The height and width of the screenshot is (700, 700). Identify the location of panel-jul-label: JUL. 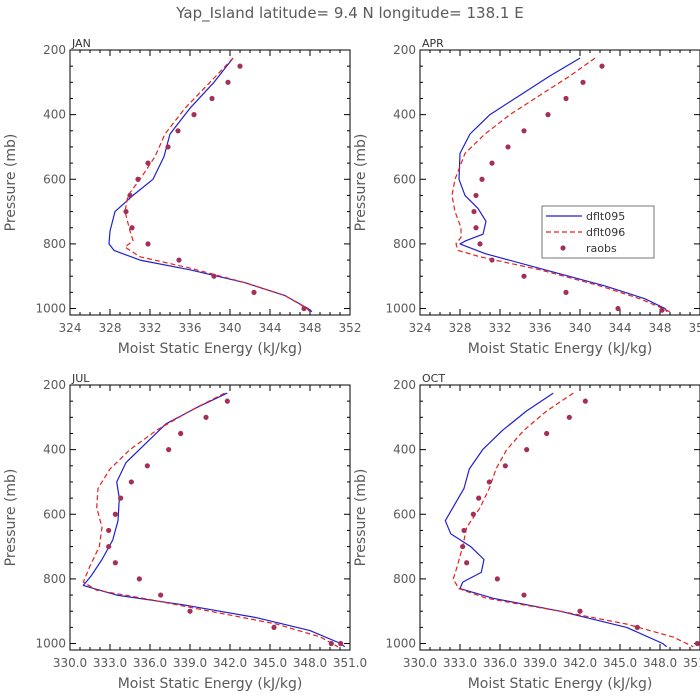
(80, 378).